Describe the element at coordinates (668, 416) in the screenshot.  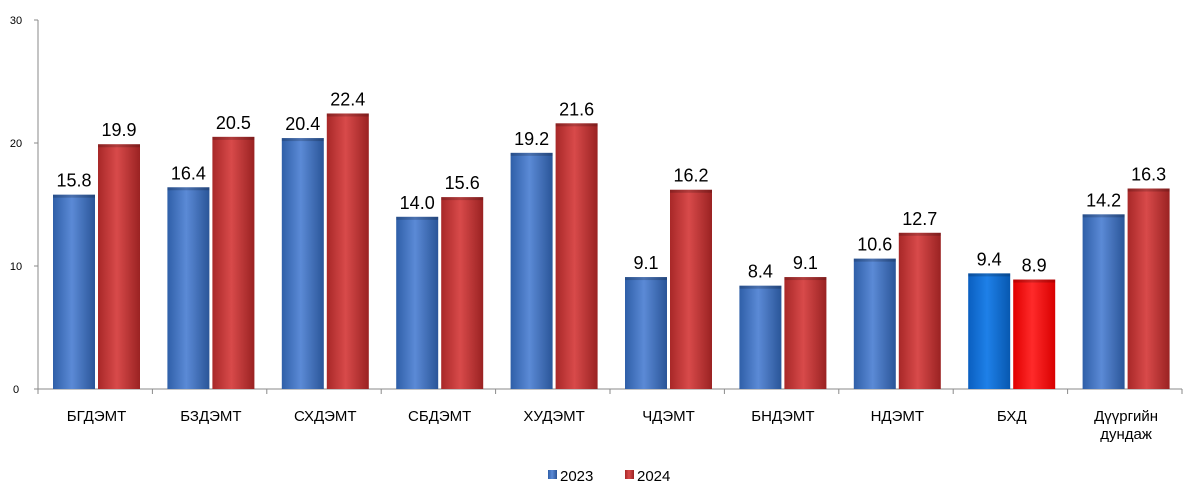
I see `category-label-6: ЧДЭМТ` at that location.